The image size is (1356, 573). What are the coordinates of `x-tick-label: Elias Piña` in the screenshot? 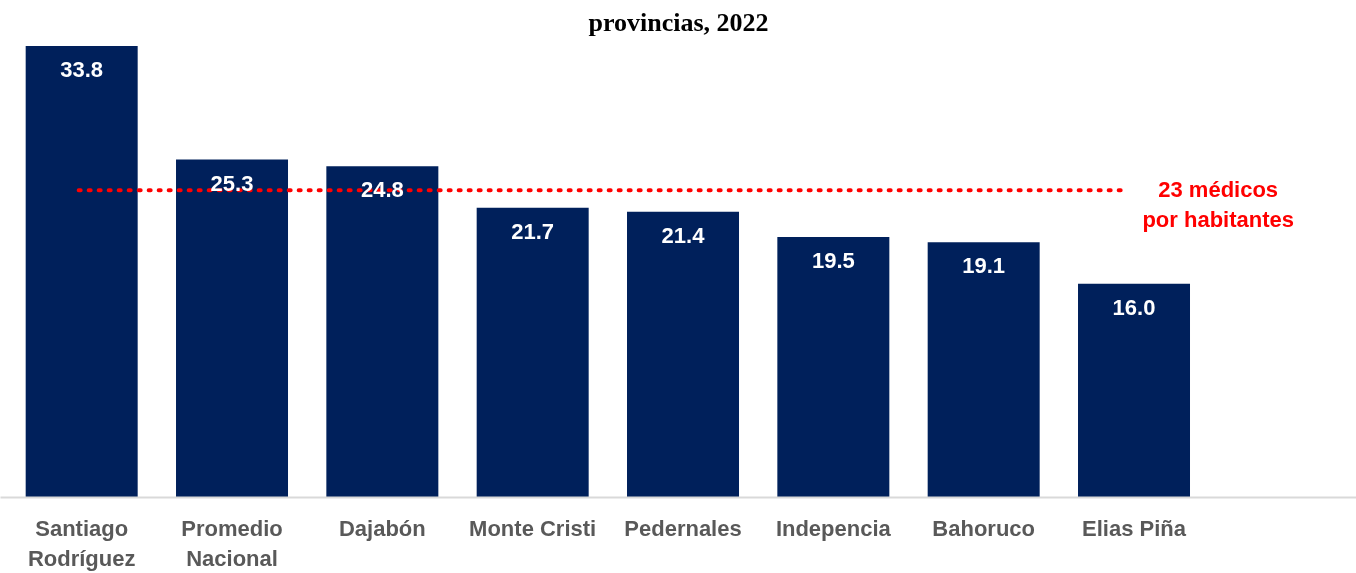 It's located at (1134, 528).